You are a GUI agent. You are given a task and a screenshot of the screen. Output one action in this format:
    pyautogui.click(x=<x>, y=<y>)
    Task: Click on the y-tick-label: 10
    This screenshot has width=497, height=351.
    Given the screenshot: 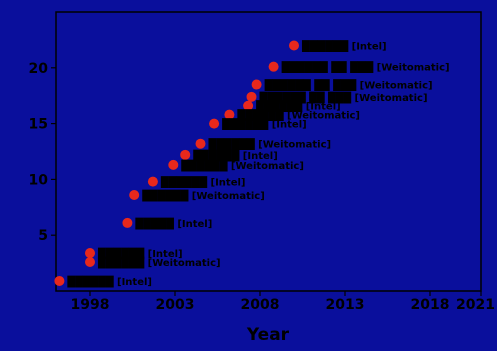 What is the action you would take?
    pyautogui.click(x=39, y=180)
    